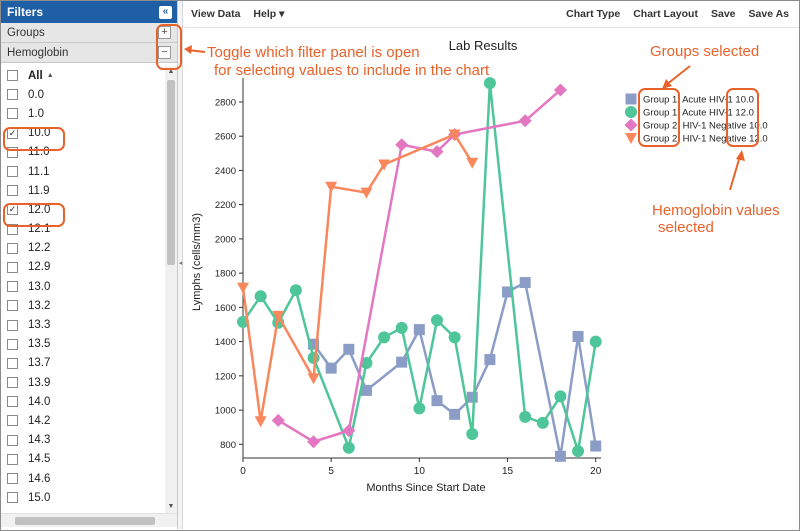  I want to click on filter-value-item: 14.6, so click(82, 478).